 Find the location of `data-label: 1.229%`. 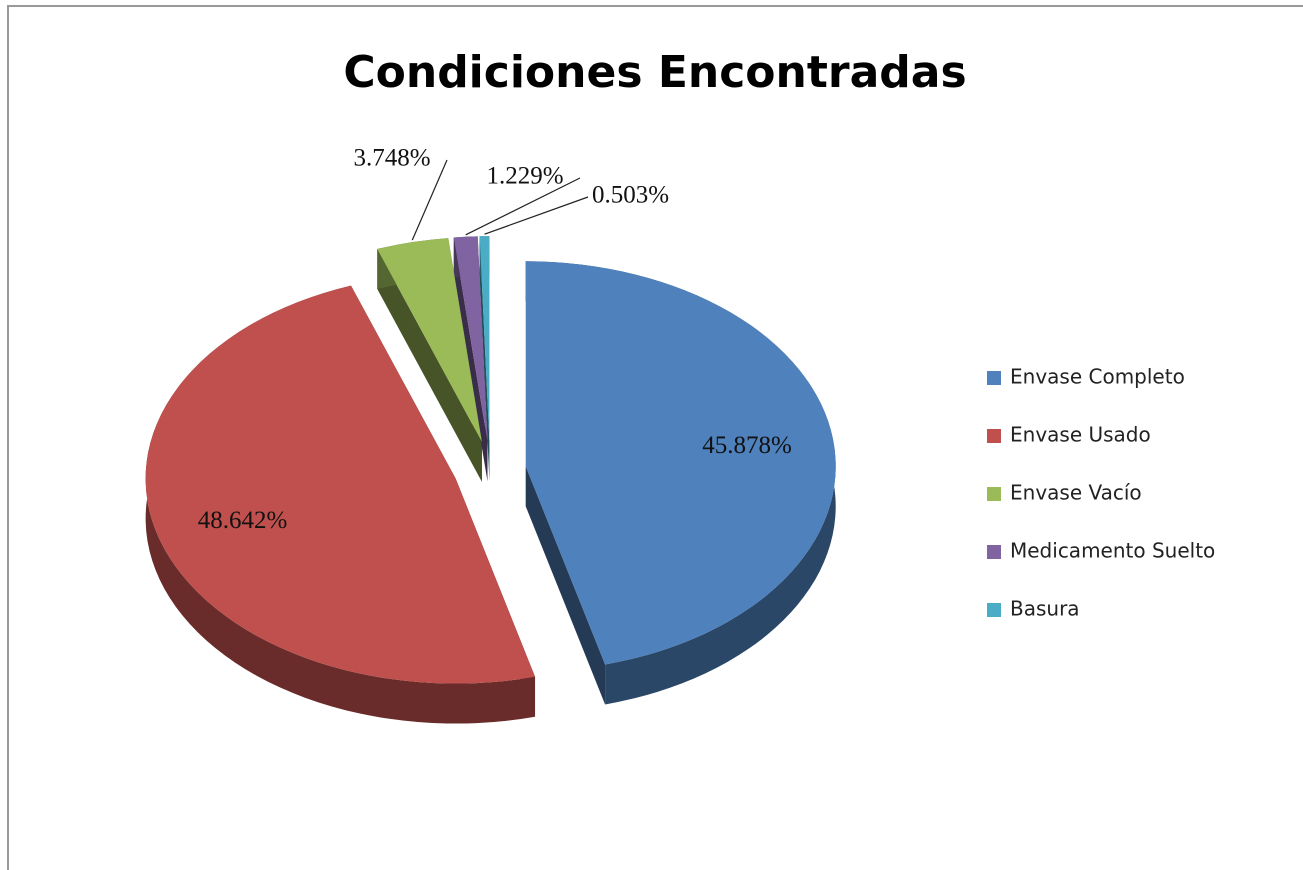

data-label: 1.229% is located at coordinates (524, 176).